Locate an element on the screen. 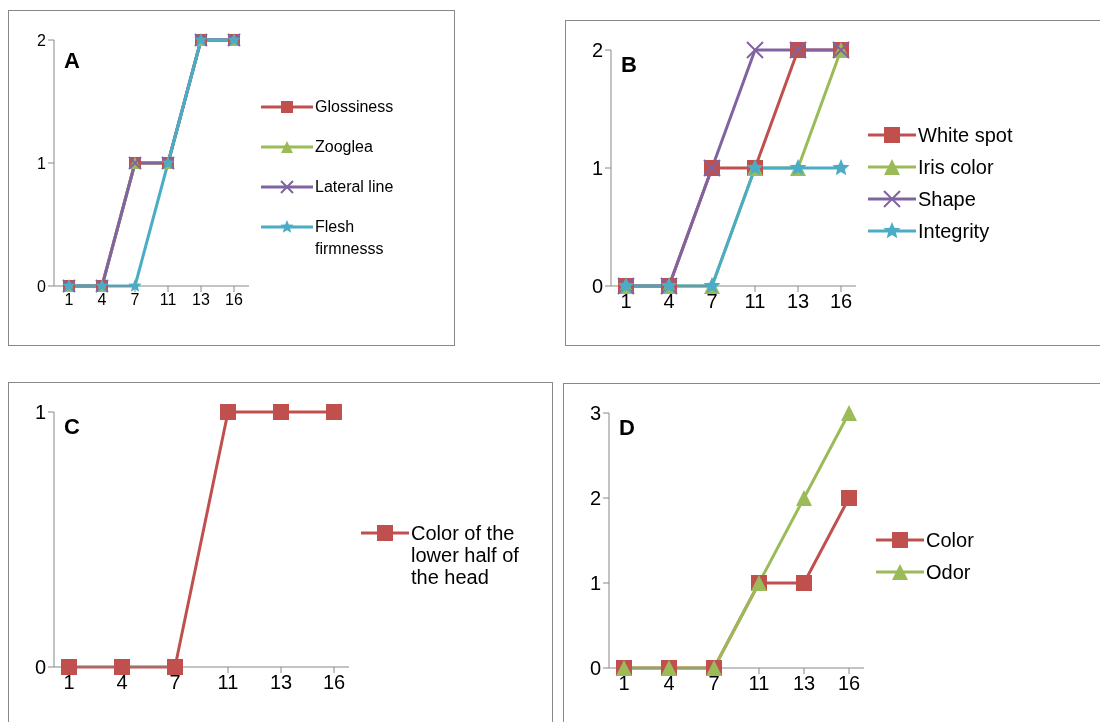  chart-title: B is located at coordinates (629, 65).